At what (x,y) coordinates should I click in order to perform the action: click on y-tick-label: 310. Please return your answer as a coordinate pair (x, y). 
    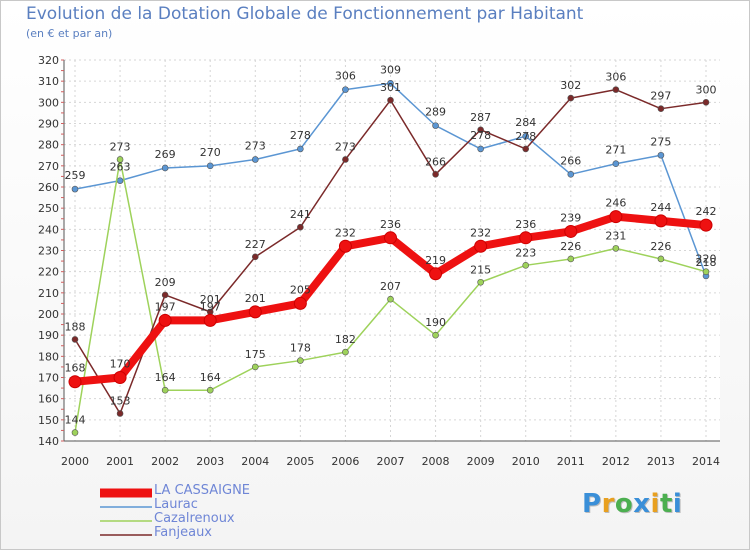
    Looking at the image, I should click on (48, 81).